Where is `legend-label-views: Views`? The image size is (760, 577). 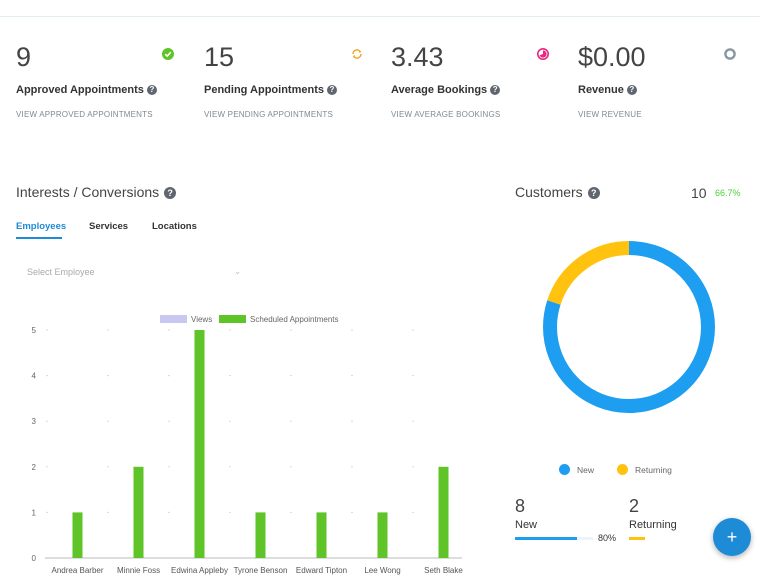
legend-label-views: Views is located at coordinates (201, 319).